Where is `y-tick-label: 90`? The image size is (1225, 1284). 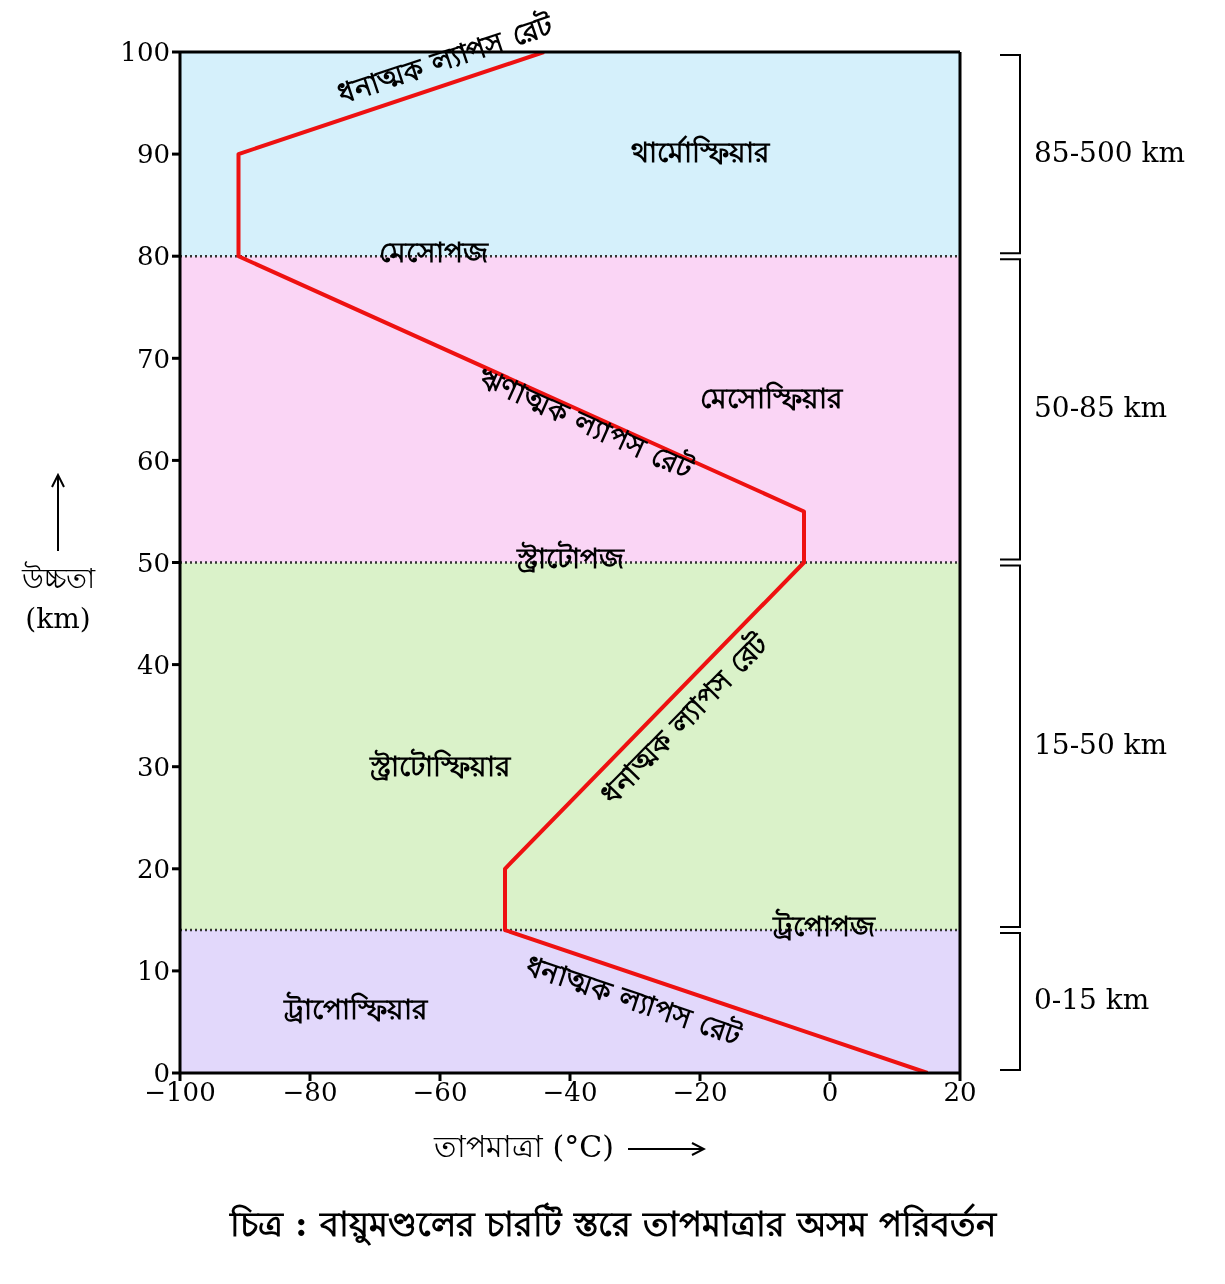
y-tick-label: 90 is located at coordinates (153, 154).